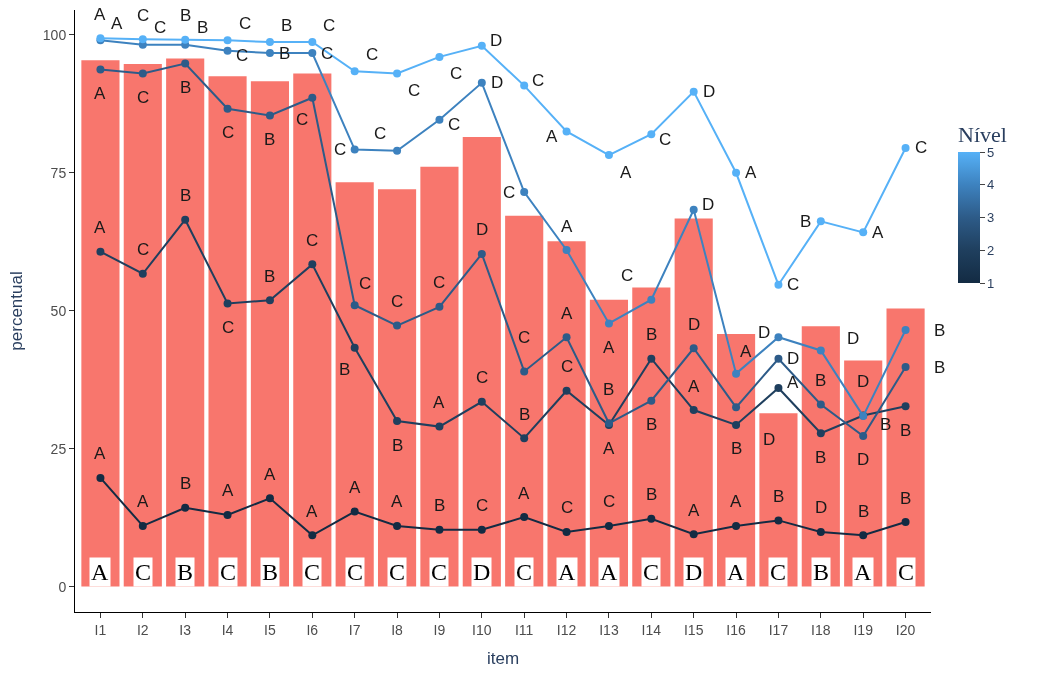 The image size is (1051, 675). Describe the element at coordinates (863, 629) in the screenshot. I see `x-tick-label: I19` at that location.